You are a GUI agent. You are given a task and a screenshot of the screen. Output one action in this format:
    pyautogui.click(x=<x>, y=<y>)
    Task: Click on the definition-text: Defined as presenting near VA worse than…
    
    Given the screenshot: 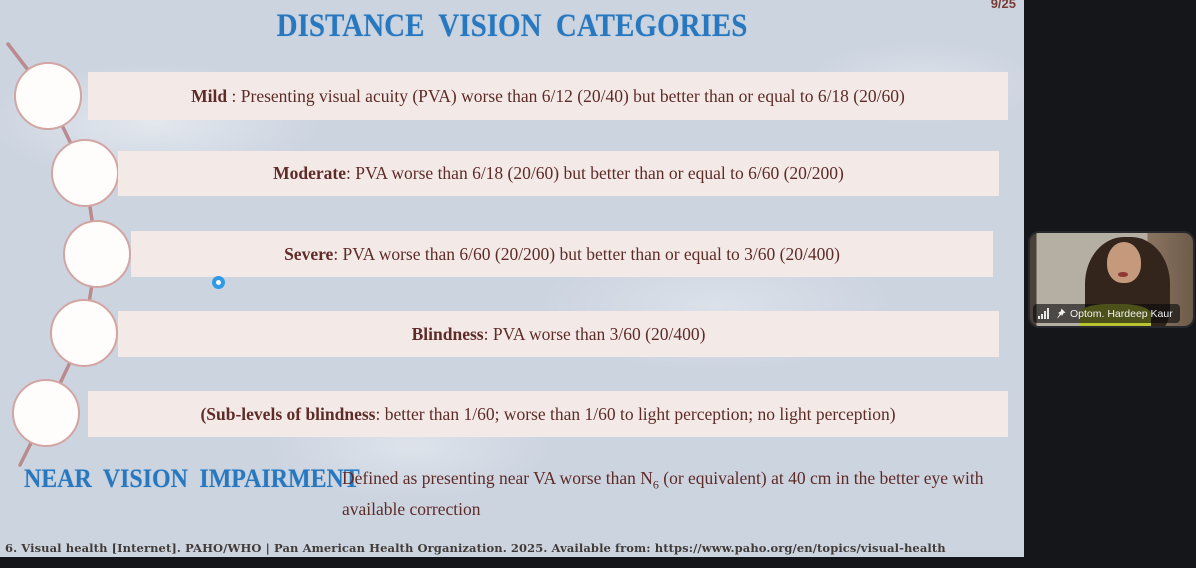 What is the action you would take?
    pyautogui.click(x=497, y=478)
    